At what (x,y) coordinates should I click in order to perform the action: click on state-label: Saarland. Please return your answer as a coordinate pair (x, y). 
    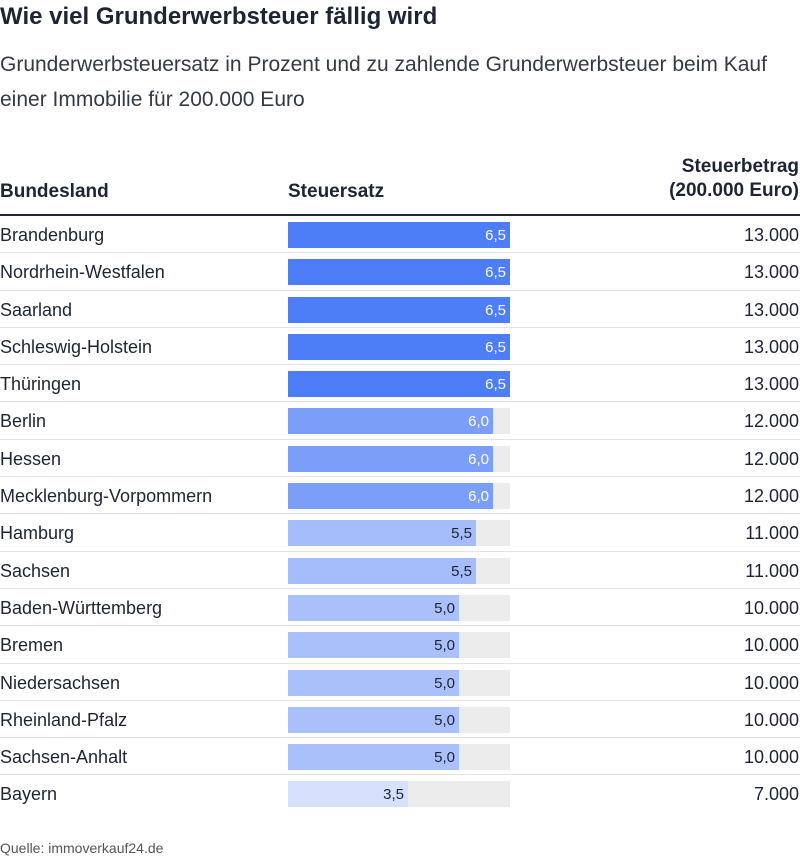
    Looking at the image, I should click on (36, 309).